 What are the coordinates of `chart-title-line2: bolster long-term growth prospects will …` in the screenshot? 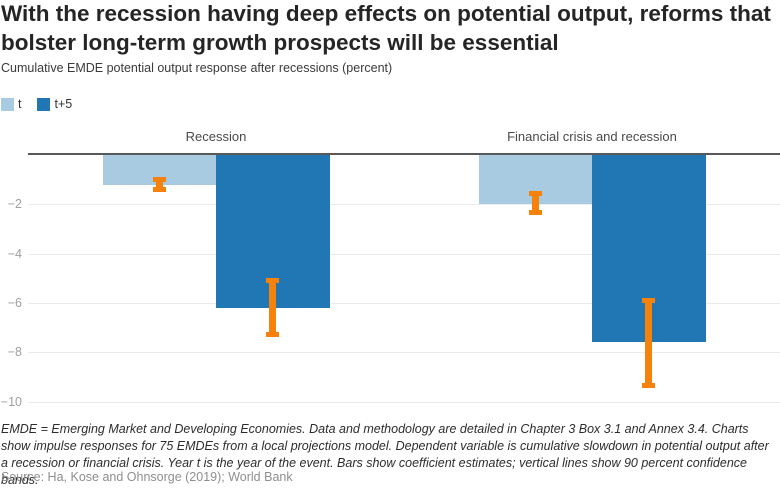 It's located at (280, 42).